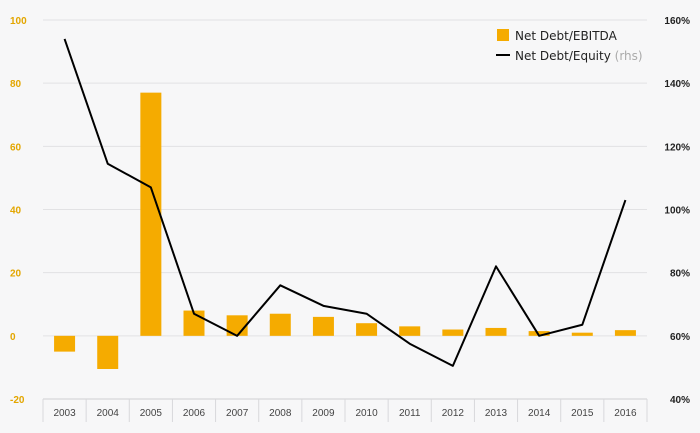  I want to click on legend-rhs-note: (rhs), so click(629, 56).